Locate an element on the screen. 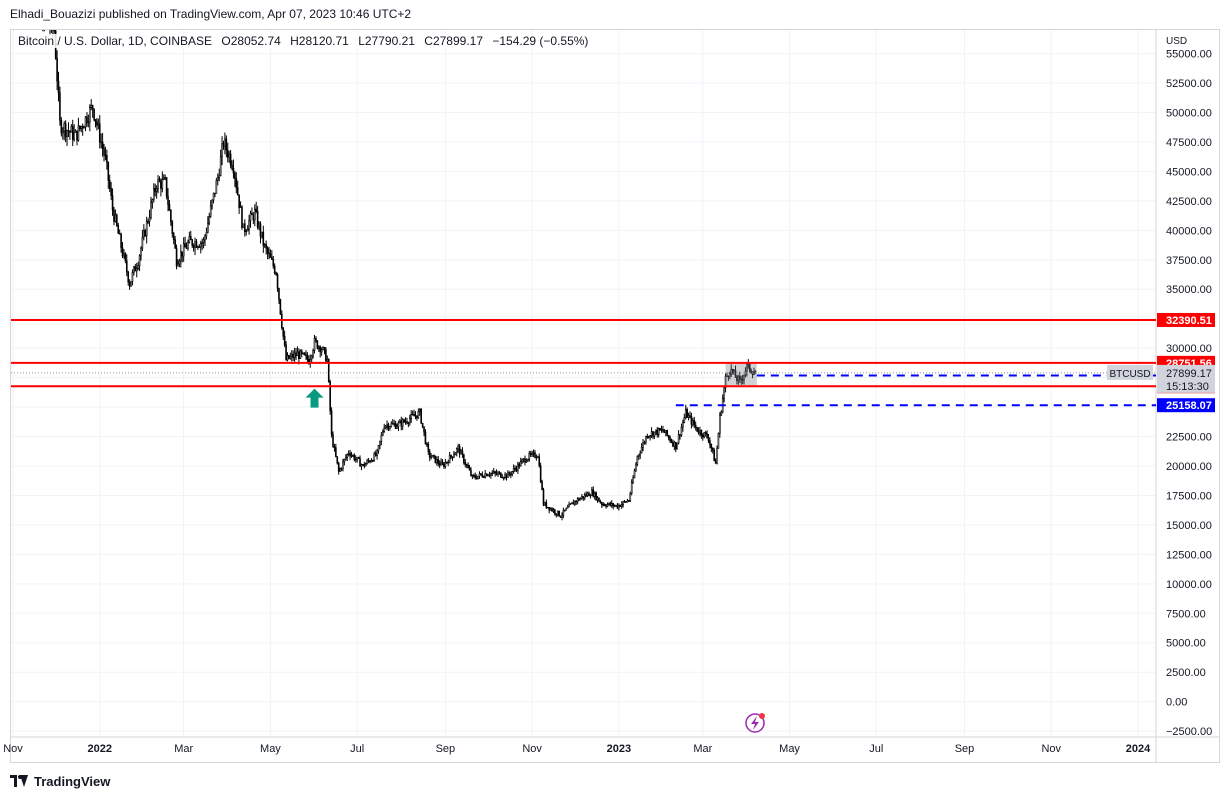  time-tick-label: Mar is located at coordinates (183, 749).